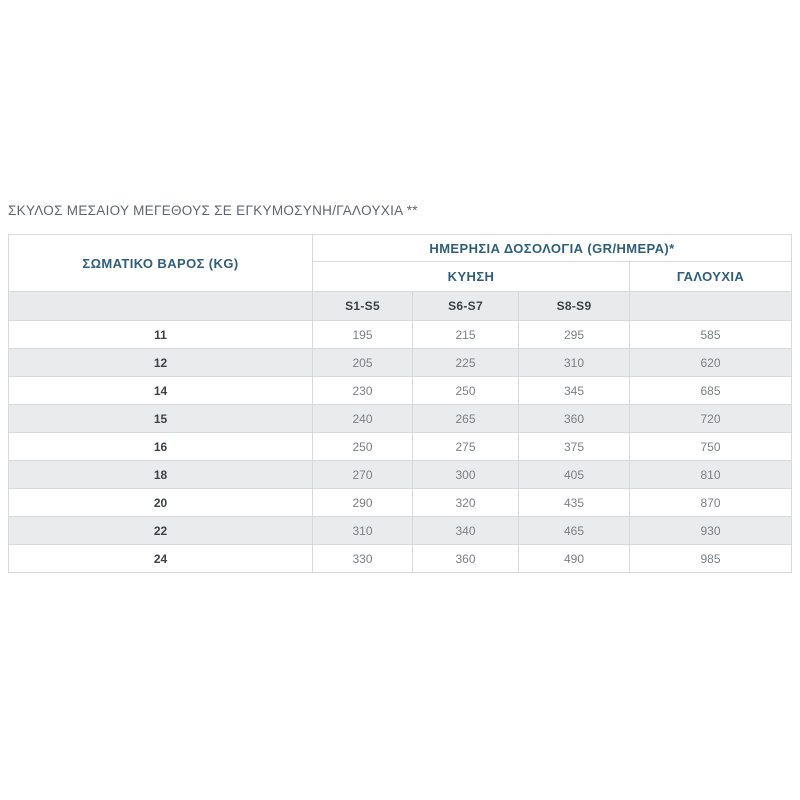 The width and height of the screenshot is (800, 800). I want to click on table-row: 18 270 300 405 810, so click(400, 474).